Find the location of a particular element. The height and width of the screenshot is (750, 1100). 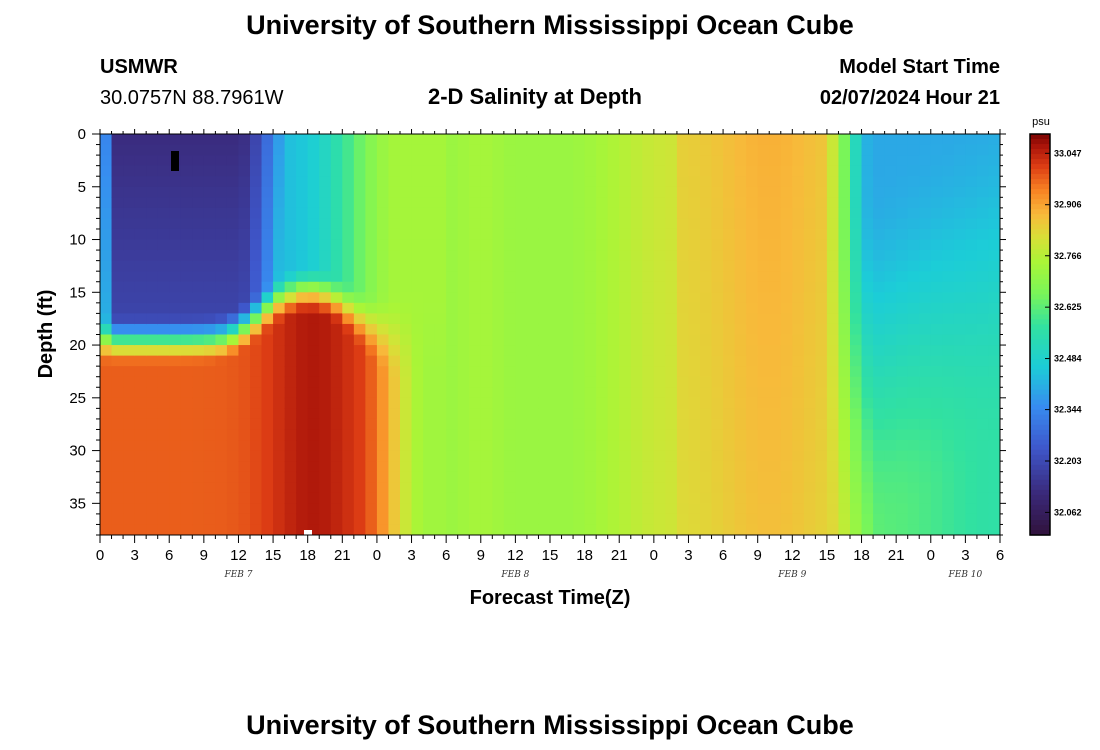

x-tick-label: 12 is located at coordinates (238, 555).